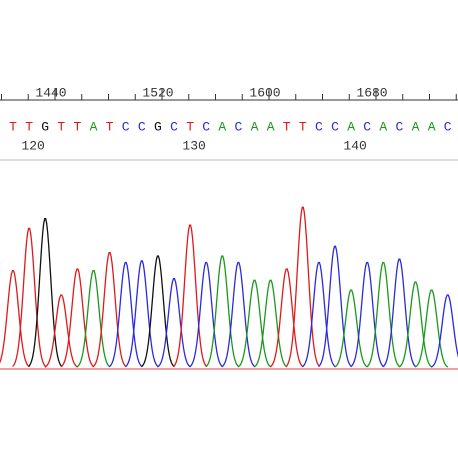 The width and height of the screenshot is (458, 458). I want to click on ruler-label: 1440, so click(50, 92).